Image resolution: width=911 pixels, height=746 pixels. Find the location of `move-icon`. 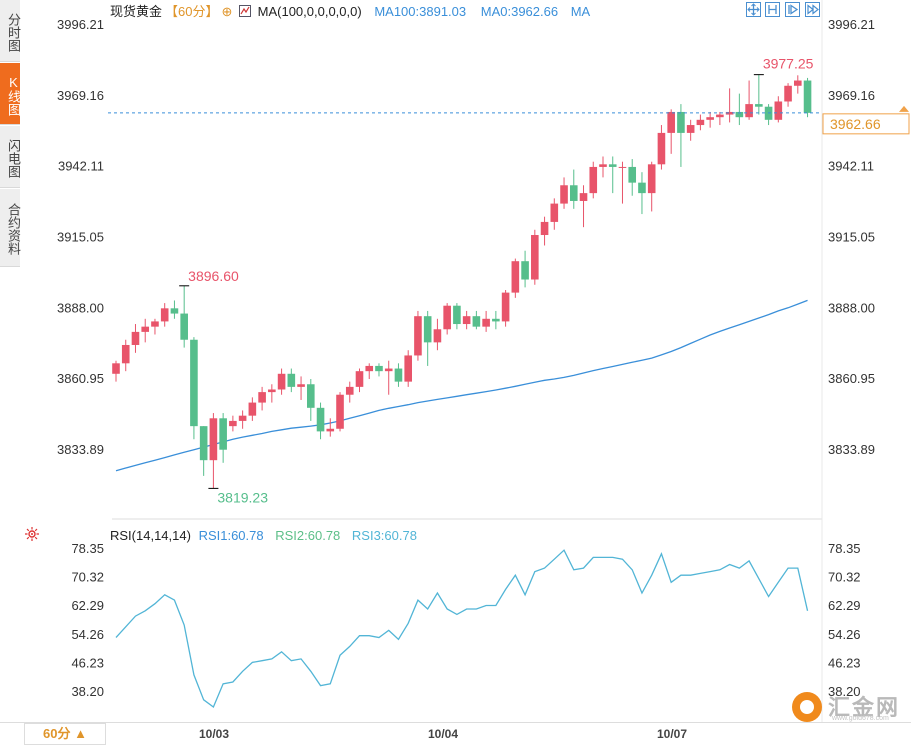

move-icon is located at coordinates (753, 9).